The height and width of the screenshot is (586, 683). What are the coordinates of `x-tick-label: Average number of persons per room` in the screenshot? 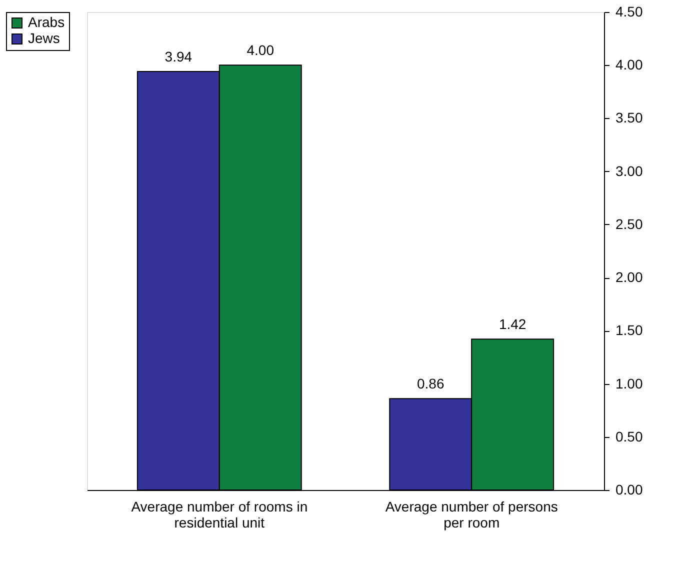 It's located at (471, 514).